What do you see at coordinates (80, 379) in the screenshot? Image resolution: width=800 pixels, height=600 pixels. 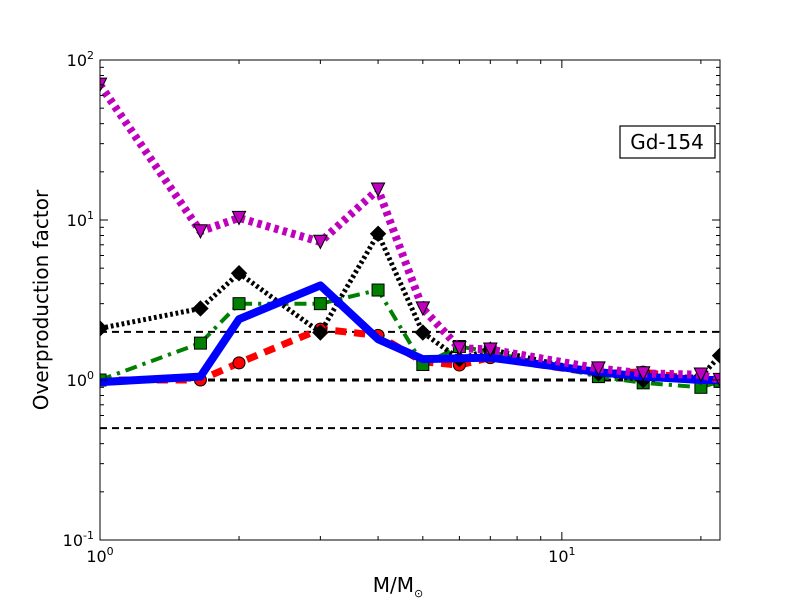 I see `y-tick-label-1: 10⁰` at bounding box center [80, 379].